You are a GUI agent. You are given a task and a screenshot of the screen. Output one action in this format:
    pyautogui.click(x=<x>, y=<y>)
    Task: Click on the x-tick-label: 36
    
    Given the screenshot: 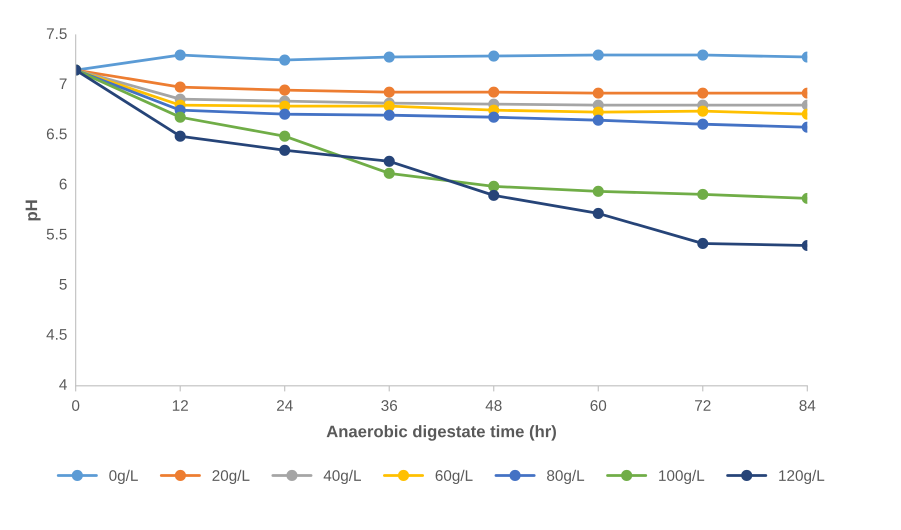 What is the action you would take?
    pyautogui.click(x=389, y=405)
    